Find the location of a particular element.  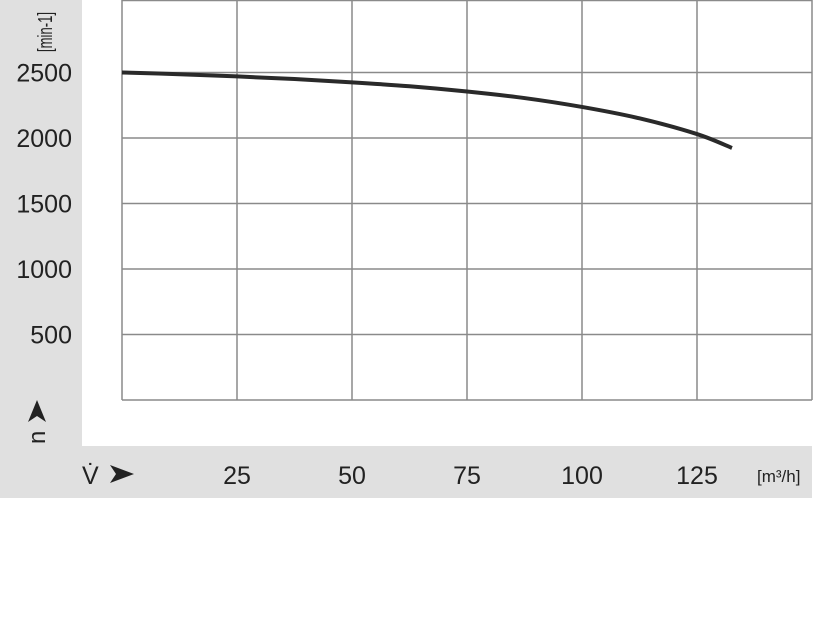

x-tick-label: 75 is located at coordinates (467, 476).